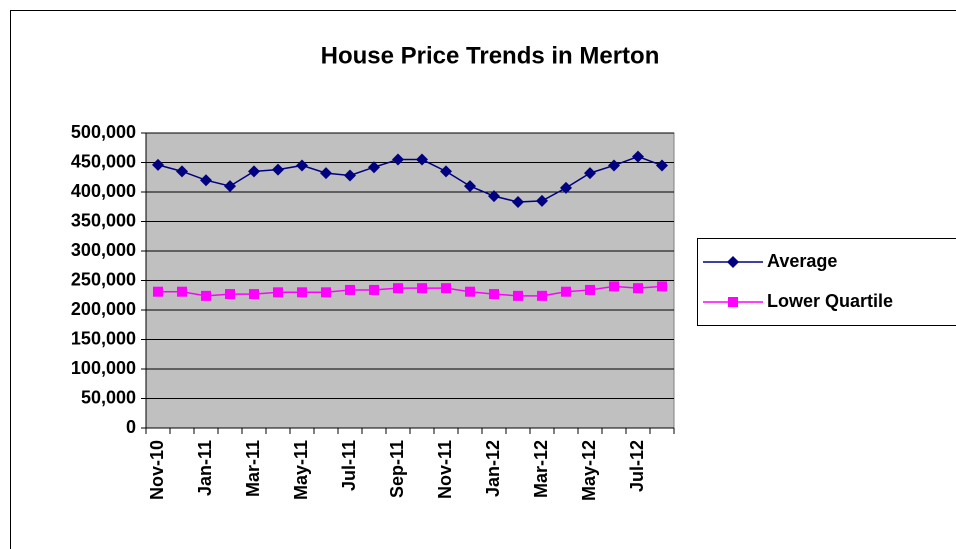 This screenshot has width=956, height=549. What do you see at coordinates (493, 468) in the screenshot?
I see `x-tick-label: Jan-12` at bounding box center [493, 468].